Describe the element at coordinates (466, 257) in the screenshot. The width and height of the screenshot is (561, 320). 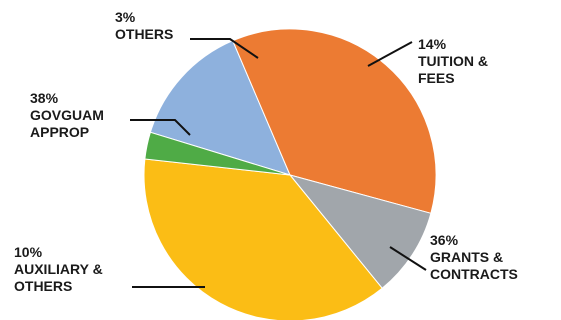
I see `label-line: GRANTS &` at that location.